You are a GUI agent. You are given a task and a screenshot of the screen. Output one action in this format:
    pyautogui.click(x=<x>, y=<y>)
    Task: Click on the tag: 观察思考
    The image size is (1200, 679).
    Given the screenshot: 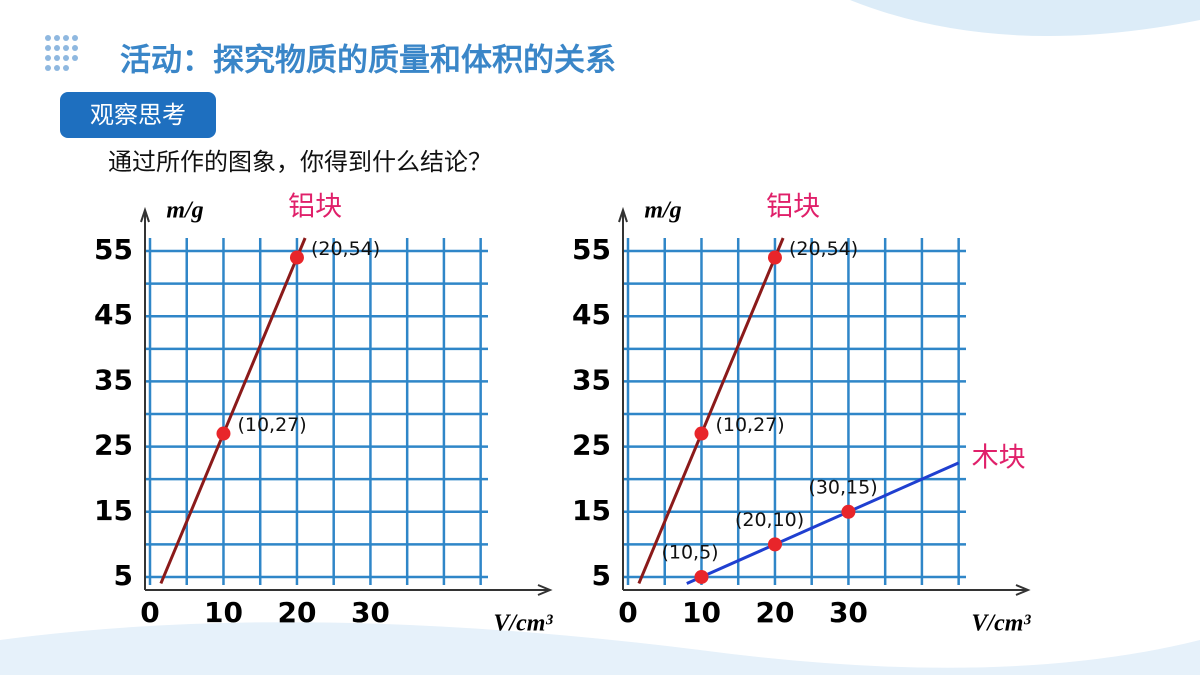 What is the action you would take?
    pyautogui.click(x=138, y=115)
    